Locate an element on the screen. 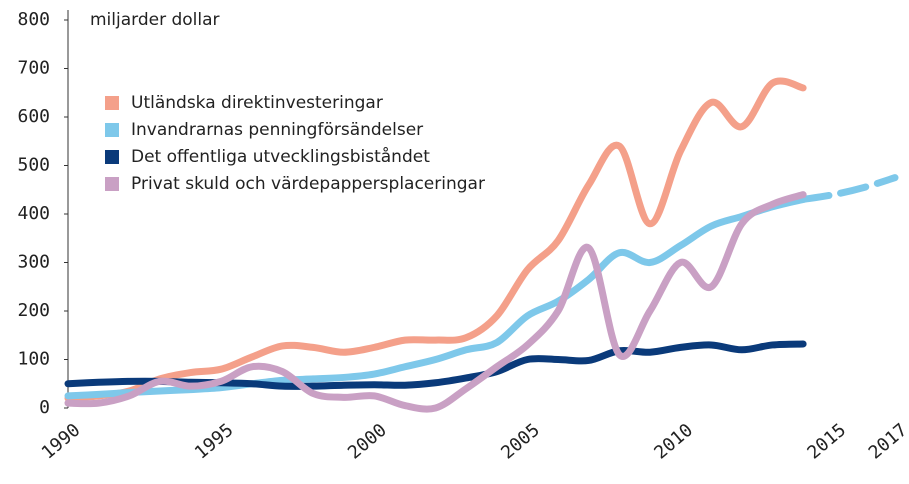 The width and height of the screenshot is (909, 484). legend-label: Utländska direktinvesteringar is located at coordinates (257, 103).